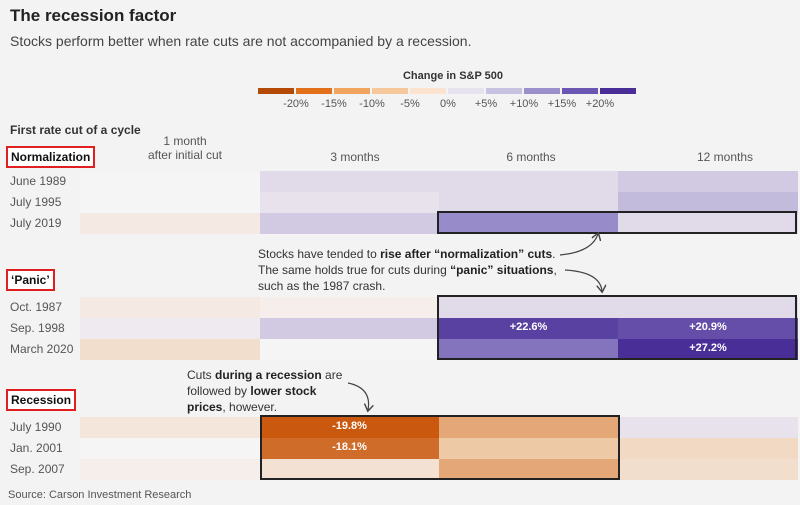  I want to click on column-header-1month: 1 month after initial cut, so click(185, 148).